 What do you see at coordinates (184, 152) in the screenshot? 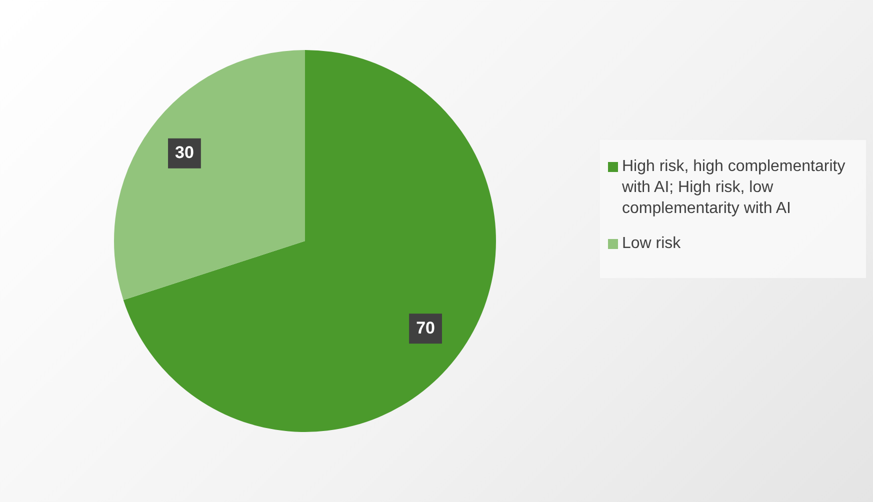
I see `data-label: 30` at bounding box center [184, 152].